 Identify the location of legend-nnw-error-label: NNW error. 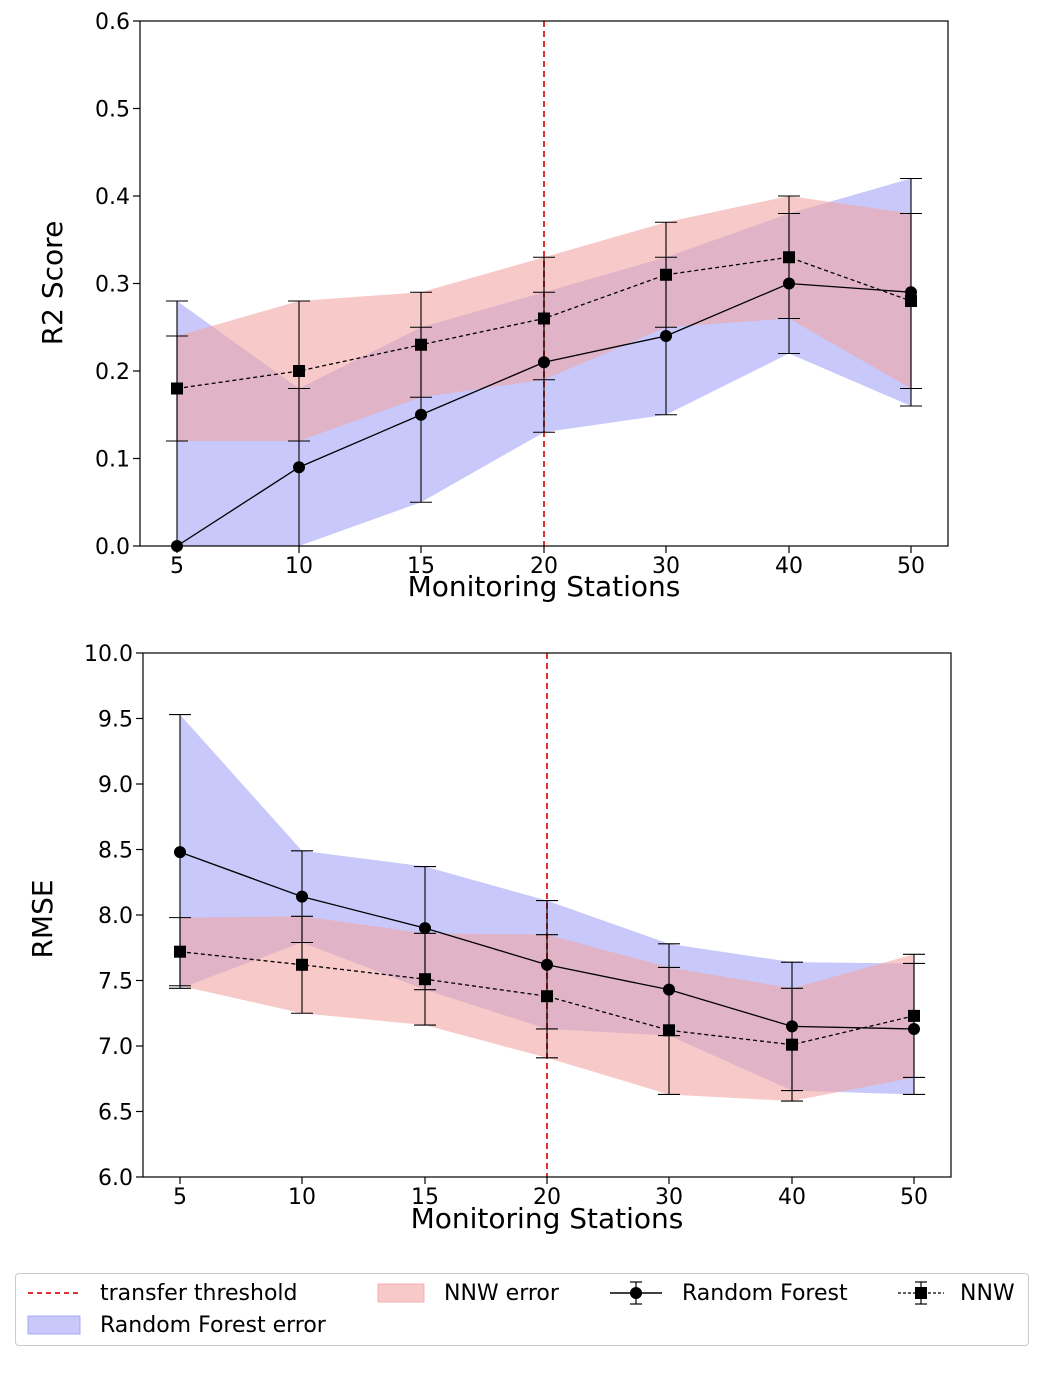
(501, 1293).